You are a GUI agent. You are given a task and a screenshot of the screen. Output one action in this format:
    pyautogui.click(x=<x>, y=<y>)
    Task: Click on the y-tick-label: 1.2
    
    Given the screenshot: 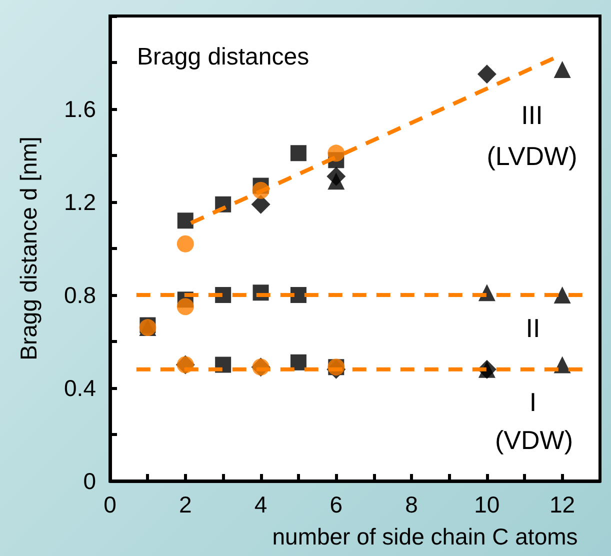 What is the action you would take?
    pyautogui.click(x=80, y=202)
    